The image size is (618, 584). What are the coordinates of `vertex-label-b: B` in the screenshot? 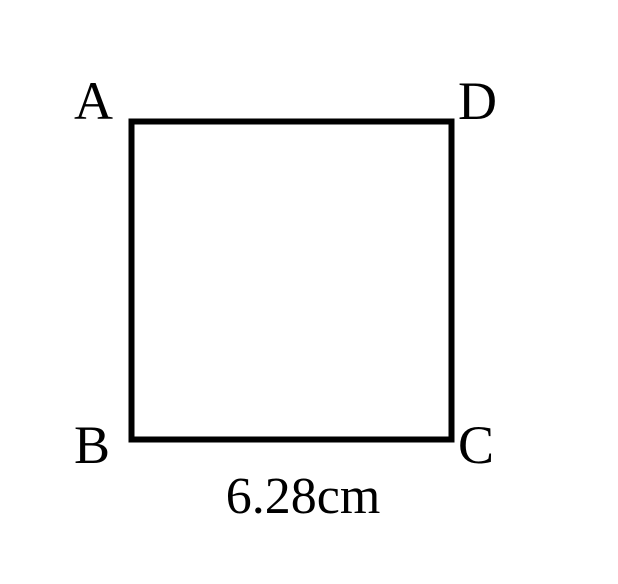 It's located at (92, 445).